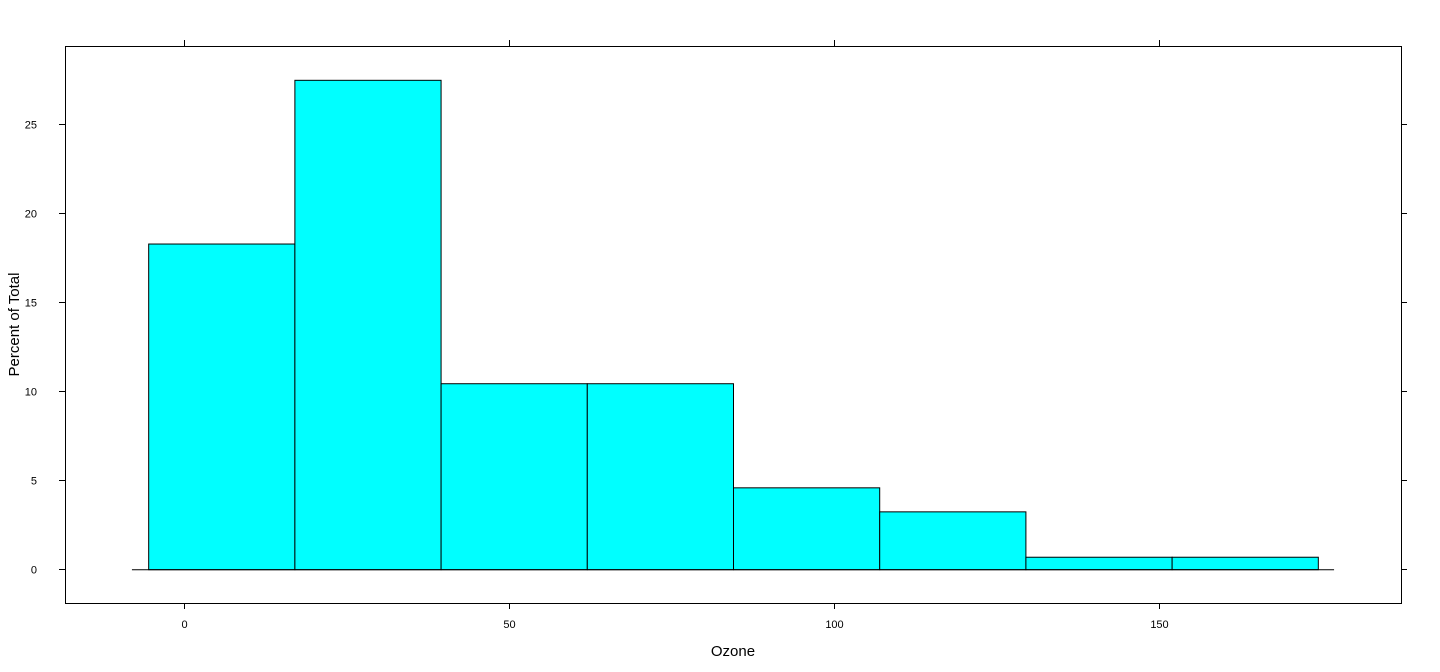  Describe the element at coordinates (31, 304) in the screenshot. I see `y-tick-label: 15` at that location.